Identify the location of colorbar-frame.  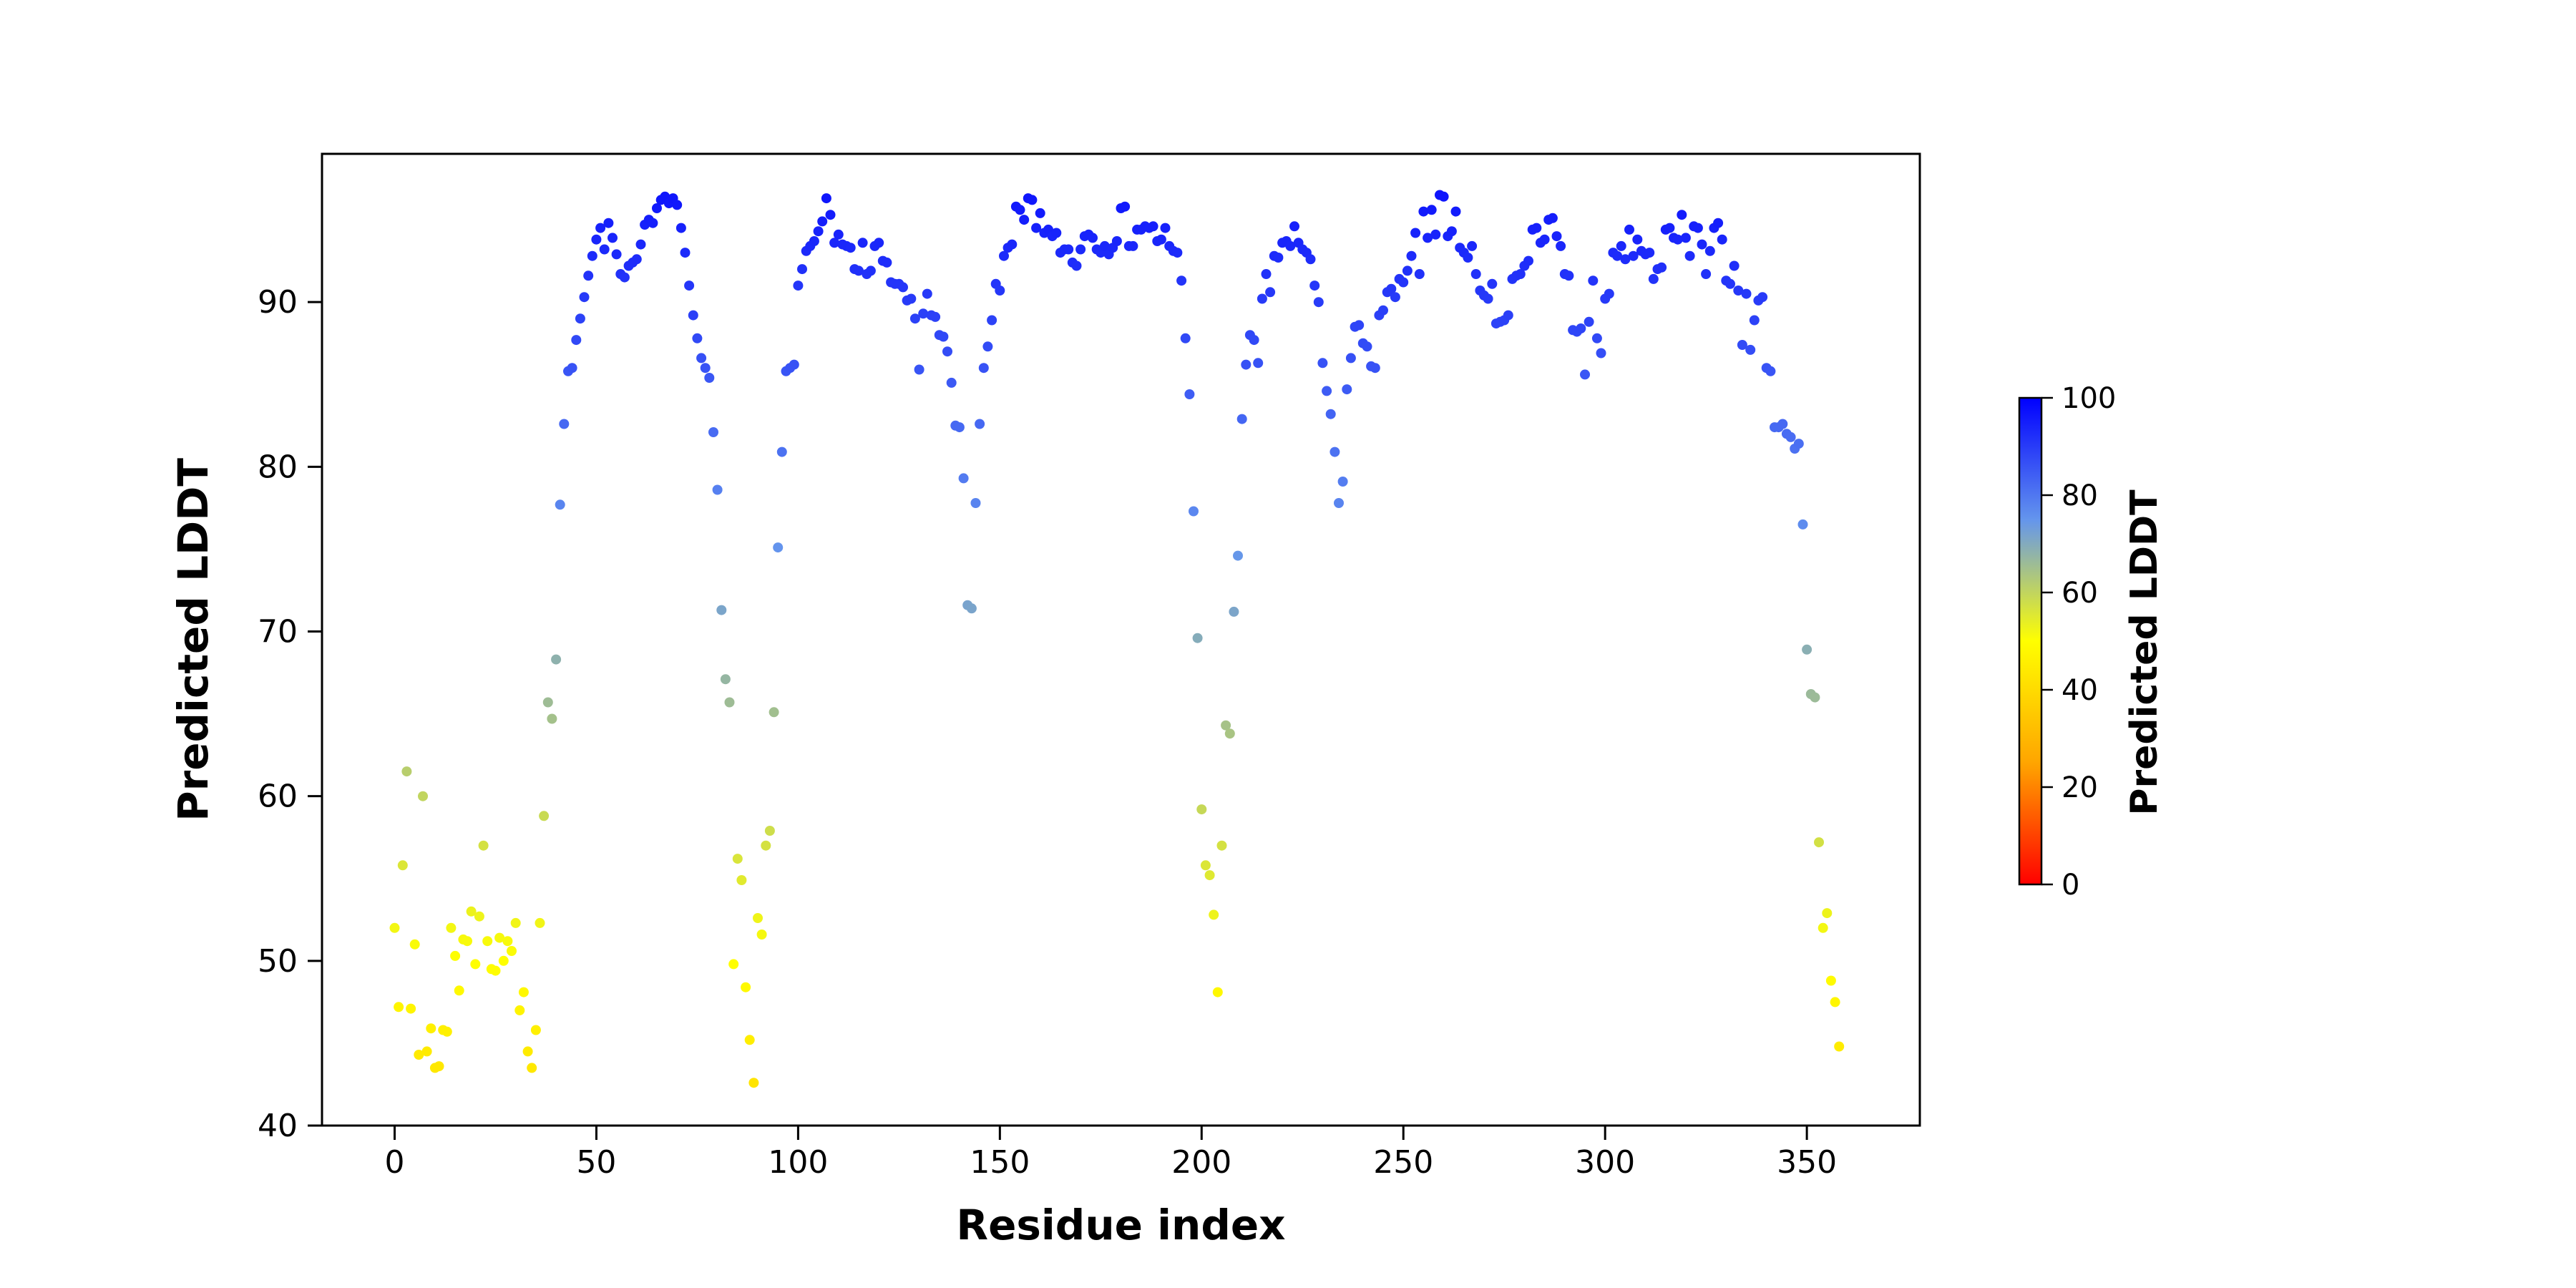
(2030, 641).